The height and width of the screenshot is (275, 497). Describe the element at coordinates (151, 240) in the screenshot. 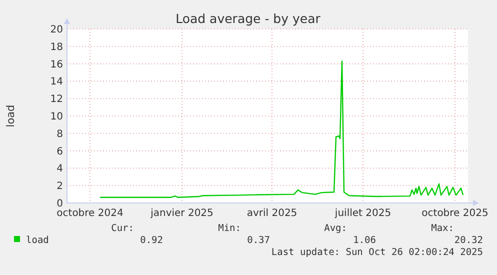

I see `text: 0.92` at that location.